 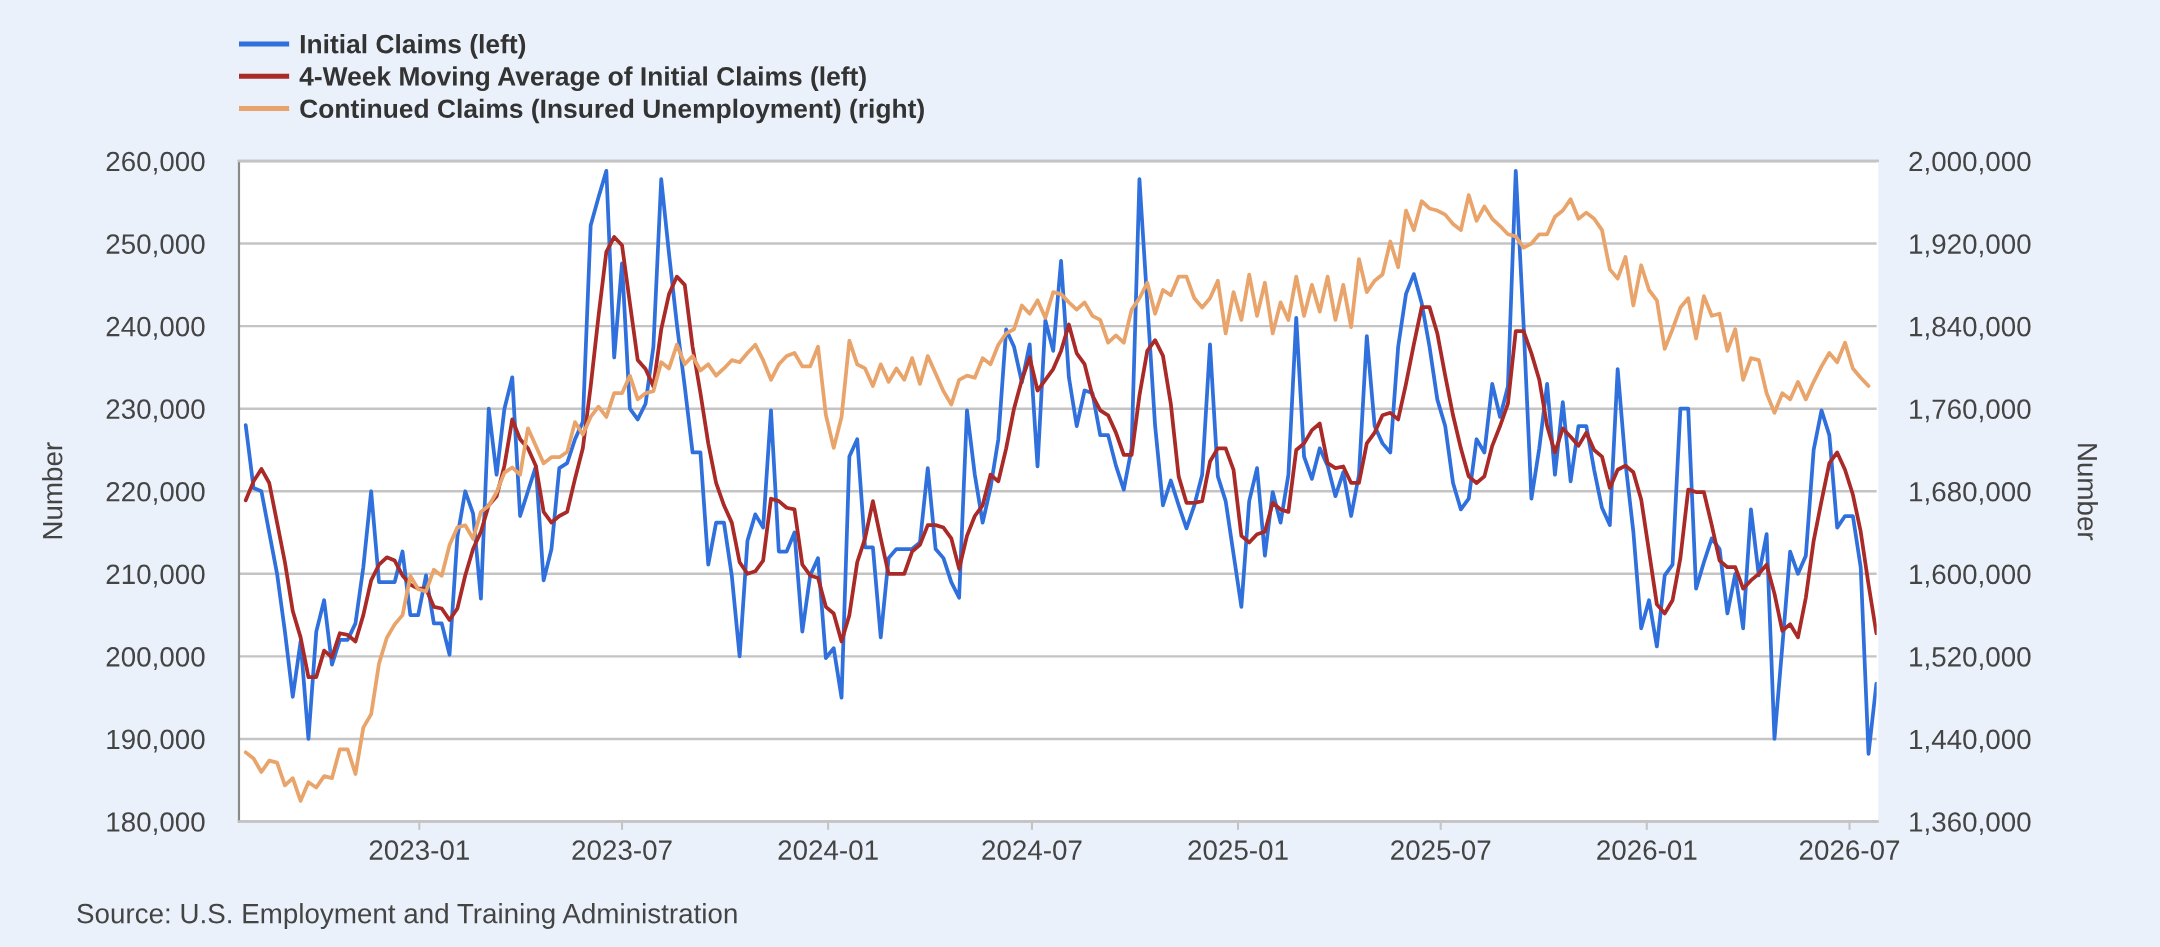 I want to click on x-tick-label: 2023-07, so click(x=622, y=850).